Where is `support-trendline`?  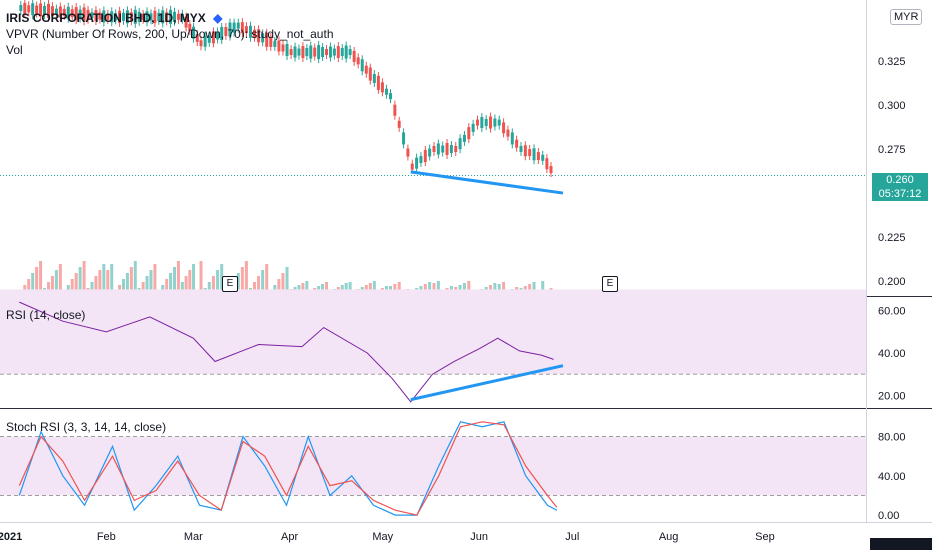 support-trendline is located at coordinates (487, 182).